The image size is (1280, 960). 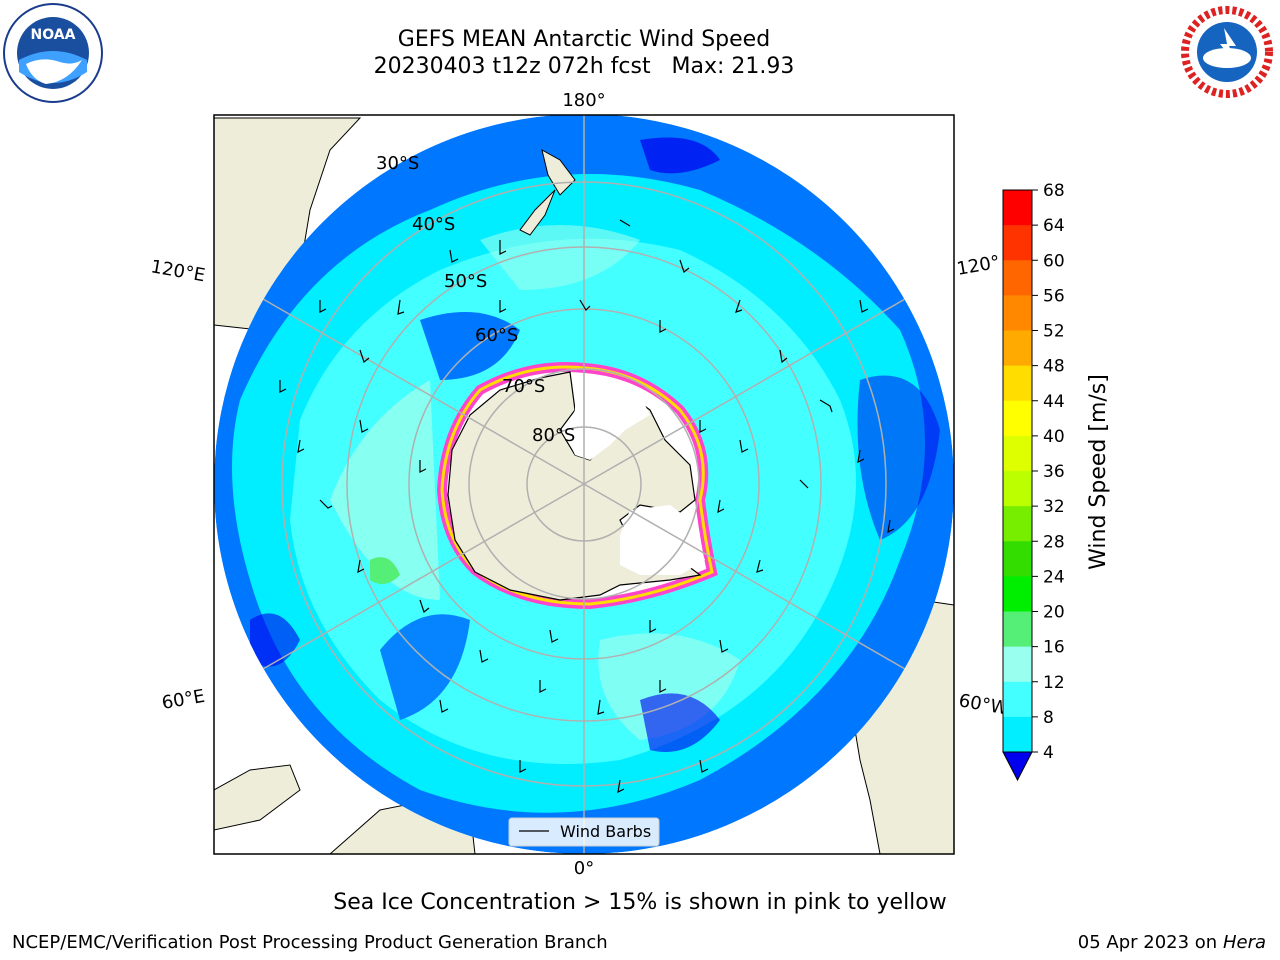 I want to click on ice-shelf-ross, so click(x=607, y=419).